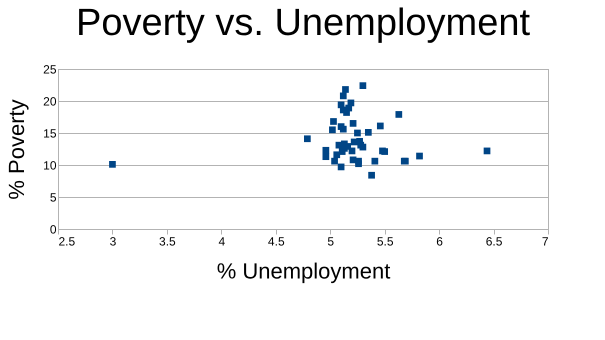 The image size is (605, 340). Describe the element at coordinates (67, 241) in the screenshot. I see `x-tick-label: 2.5` at that location.